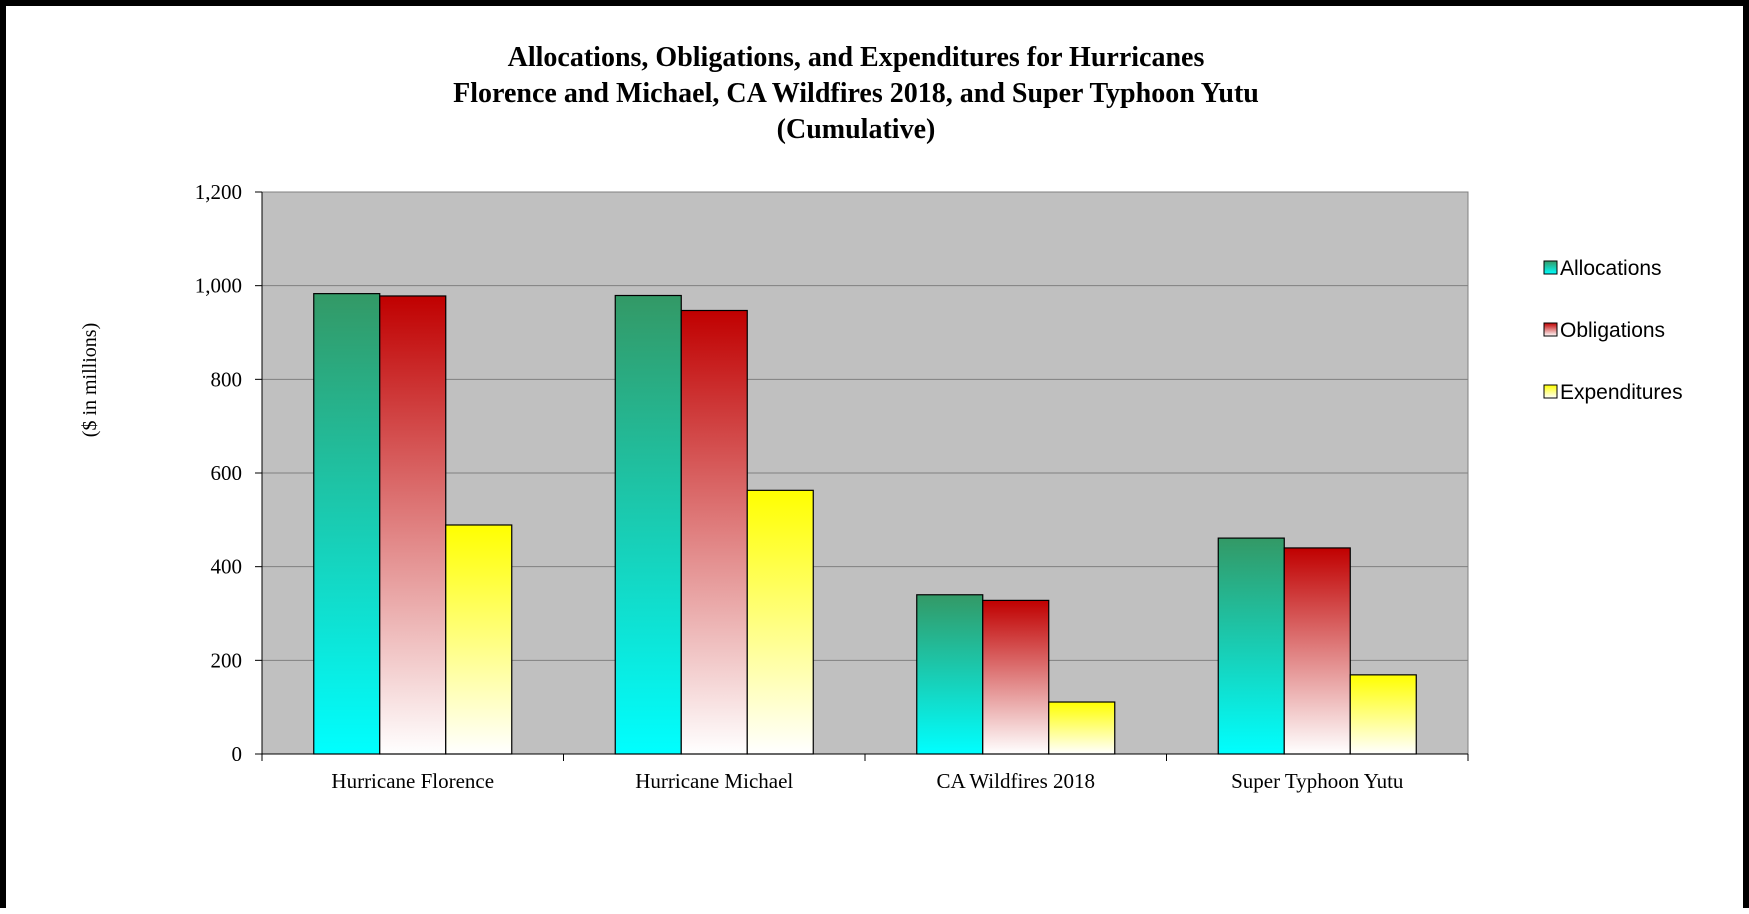  Describe the element at coordinates (227, 660) in the screenshot. I see `y-tick-label: 200` at that location.